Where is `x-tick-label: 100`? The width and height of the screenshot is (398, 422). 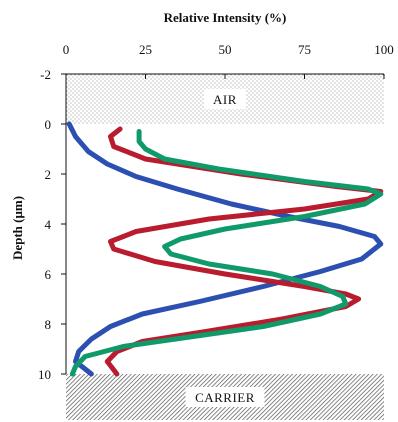
x-tick-label: 100 is located at coordinates (384, 49).